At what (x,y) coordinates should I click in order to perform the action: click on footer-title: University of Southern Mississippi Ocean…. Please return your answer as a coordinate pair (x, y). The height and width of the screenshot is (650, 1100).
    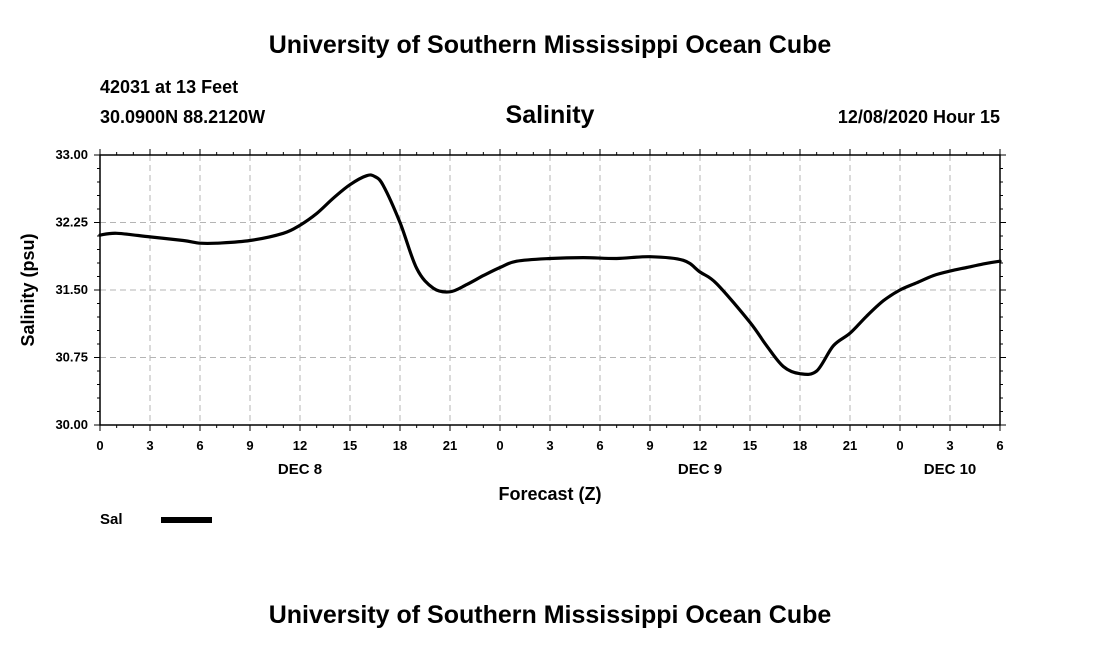
    Looking at the image, I should click on (550, 615).